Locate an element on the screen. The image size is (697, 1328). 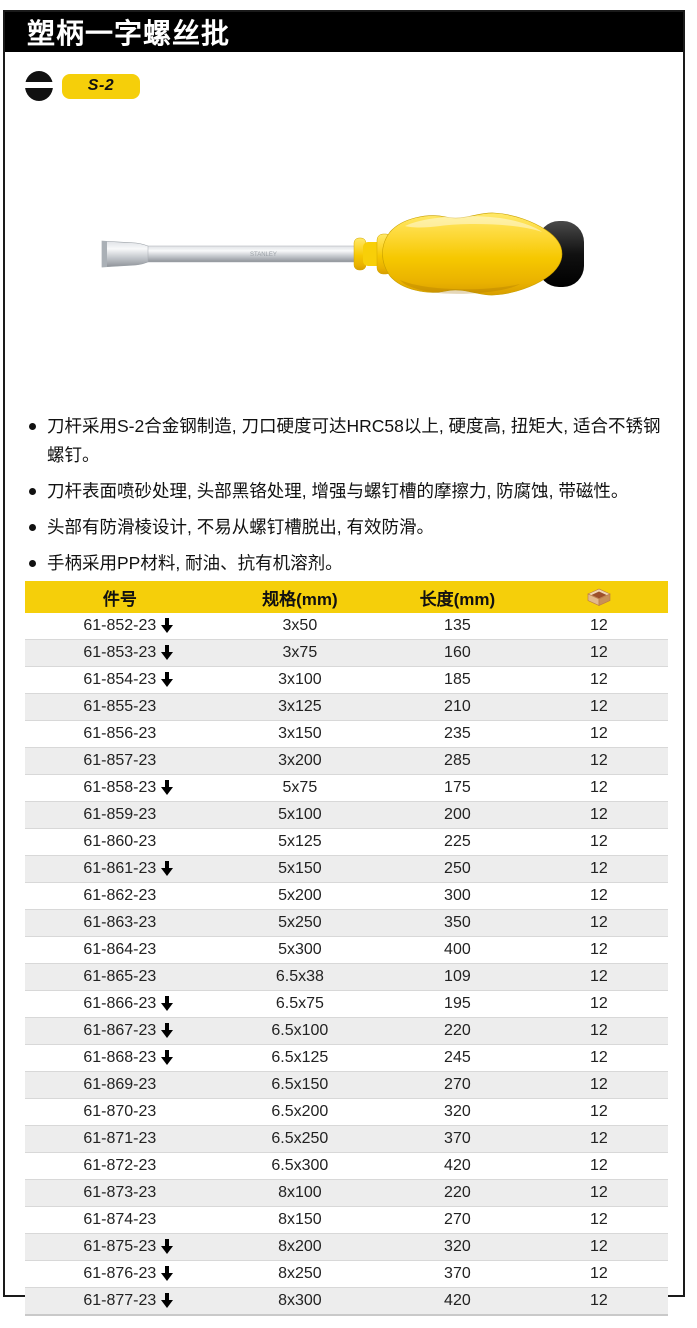
length-cell: 109 is located at coordinates (457, 977).